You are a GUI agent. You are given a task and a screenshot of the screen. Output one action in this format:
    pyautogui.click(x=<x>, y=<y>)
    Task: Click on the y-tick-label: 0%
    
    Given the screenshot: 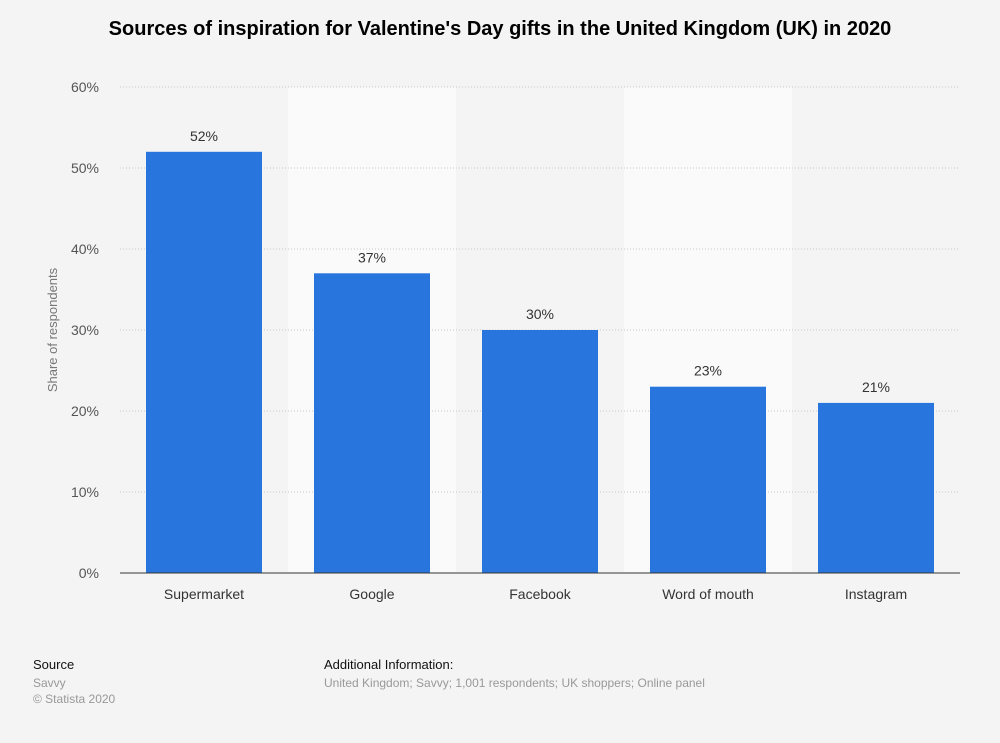 What is the action you would take?
    pyautogui.click(x=89, y=573)
    